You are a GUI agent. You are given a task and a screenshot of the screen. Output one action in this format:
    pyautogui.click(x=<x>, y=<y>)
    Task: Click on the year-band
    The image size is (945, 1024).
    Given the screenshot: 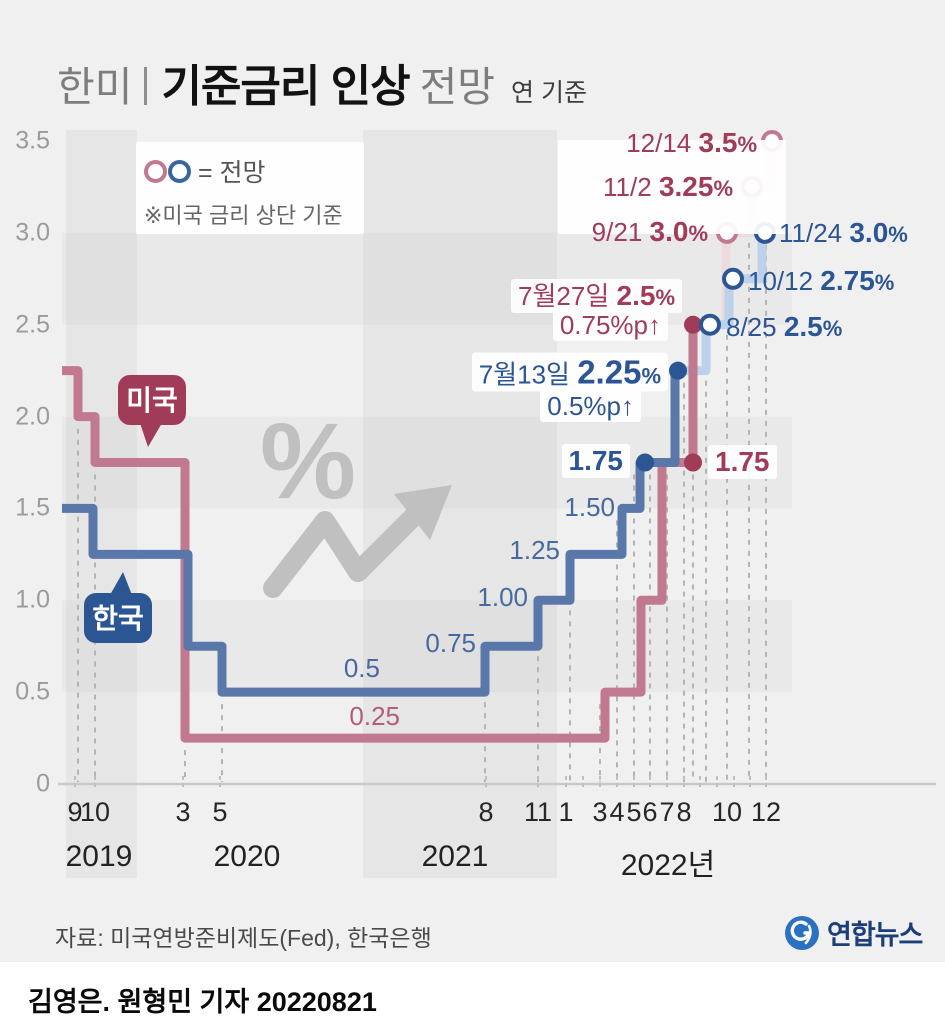 What is the action you would take?
    pyautogui.click(x=460, y=504)
    